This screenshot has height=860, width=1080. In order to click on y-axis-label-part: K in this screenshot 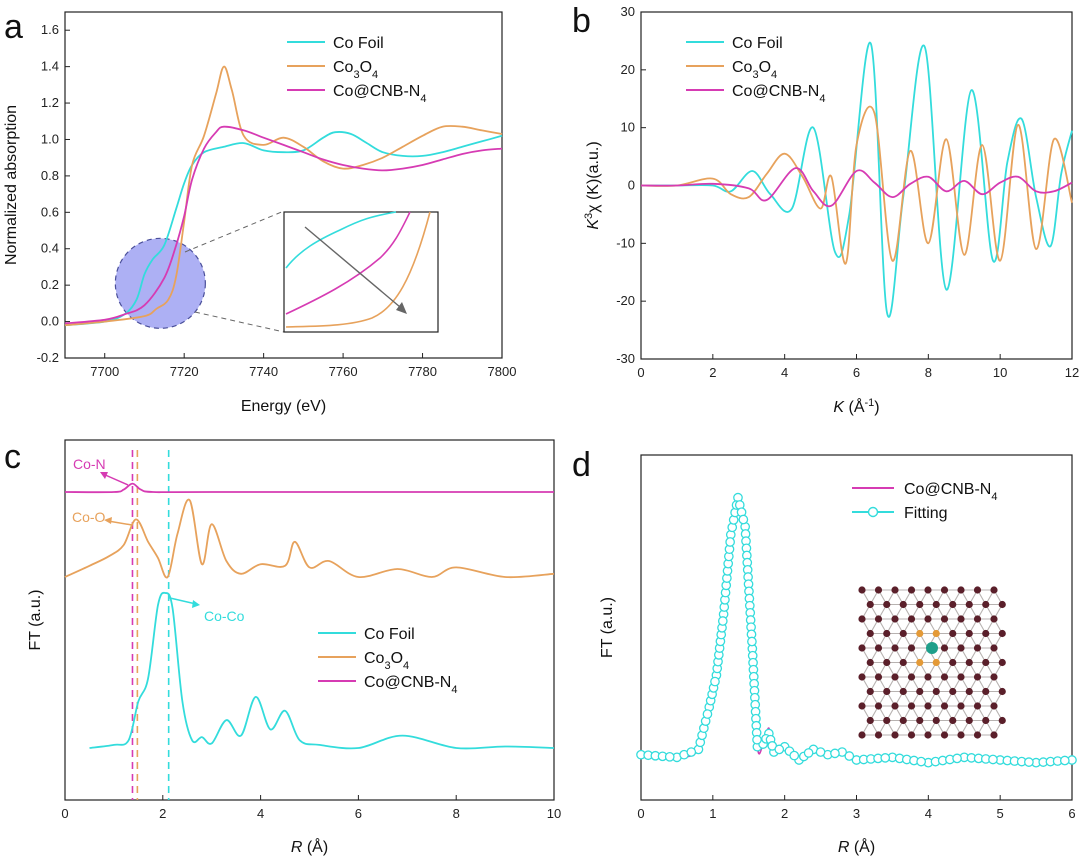, I will do `click(593, 224)`.